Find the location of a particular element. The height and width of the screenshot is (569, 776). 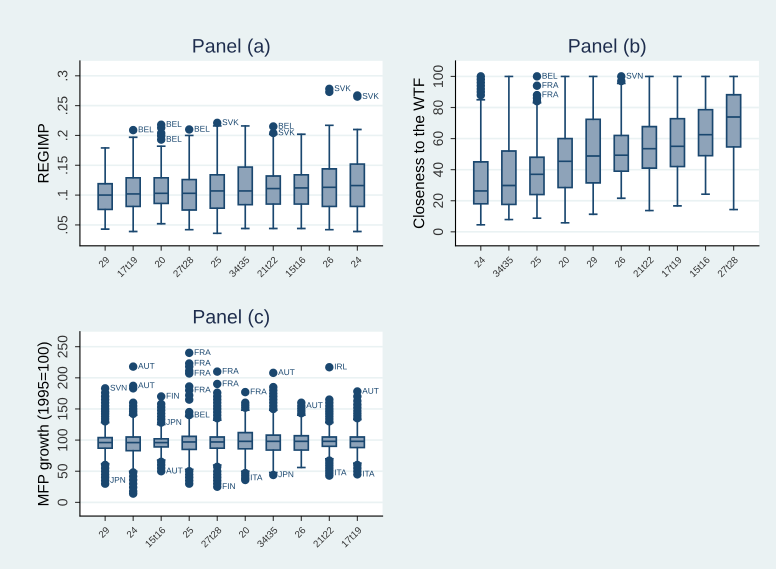

y-tick-label: 20 is located at coordinates (438, 201).